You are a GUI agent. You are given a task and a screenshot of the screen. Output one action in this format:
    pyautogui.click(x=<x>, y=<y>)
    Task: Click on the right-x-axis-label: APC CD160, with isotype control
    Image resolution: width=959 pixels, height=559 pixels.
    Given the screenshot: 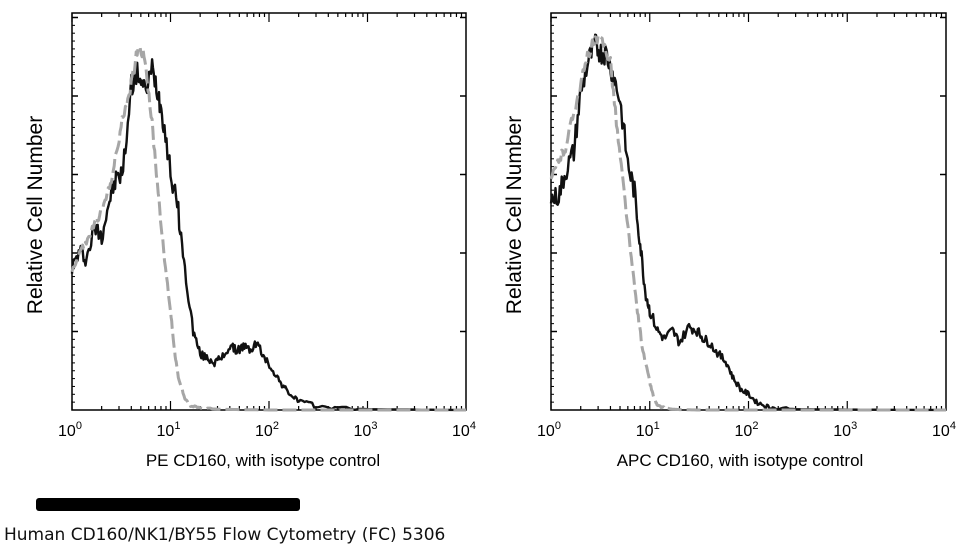 What is the action you would take?
    pyautogui.click(x=740, y=460)
    